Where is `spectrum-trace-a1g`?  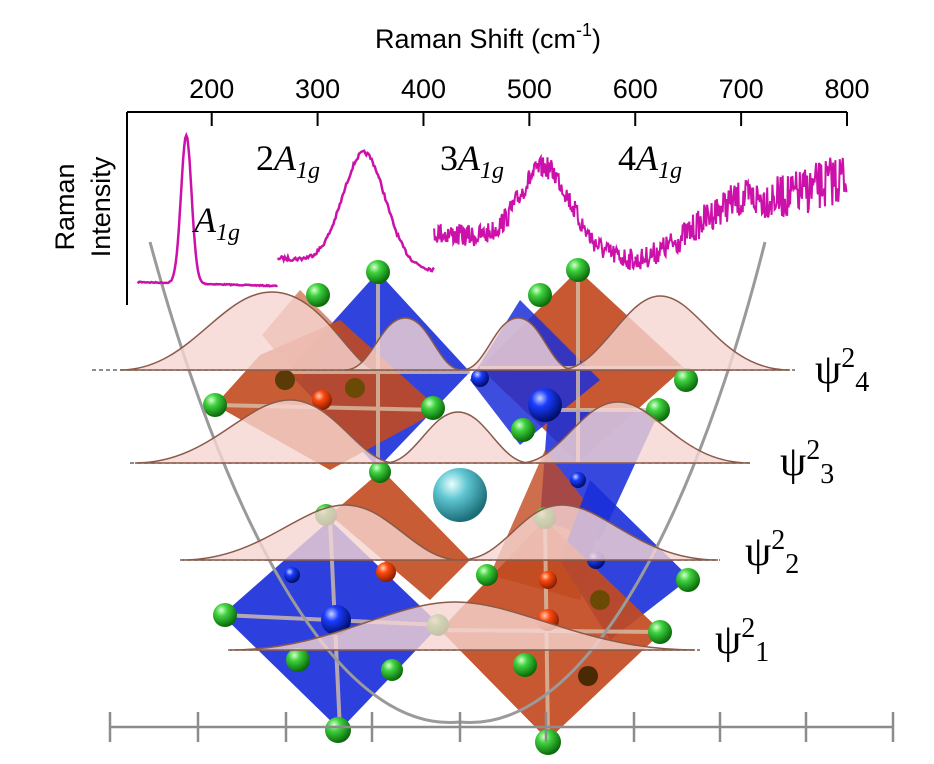
spectrum-trace-a1g is located at coordinates (207, 209).